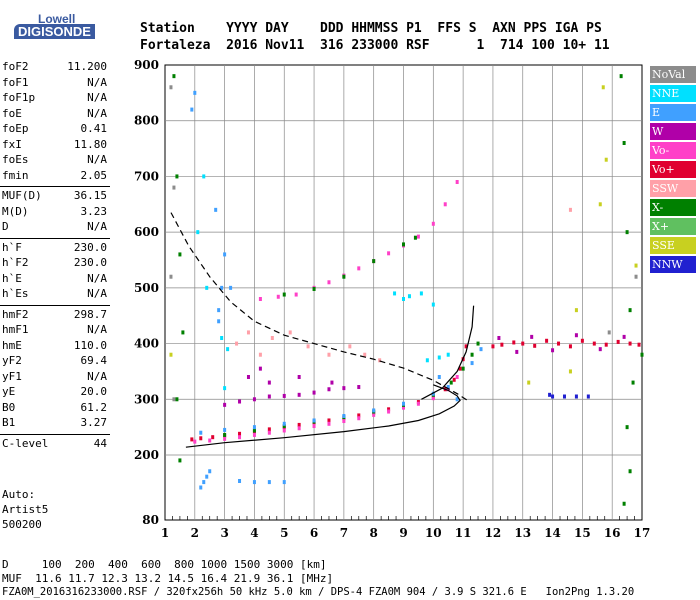 Image resolution: width=700 pixels, height=600 pixels. Describe the element at coordinates (15, 314) in the screenshot. I see `param-name: hmF2` at that location.